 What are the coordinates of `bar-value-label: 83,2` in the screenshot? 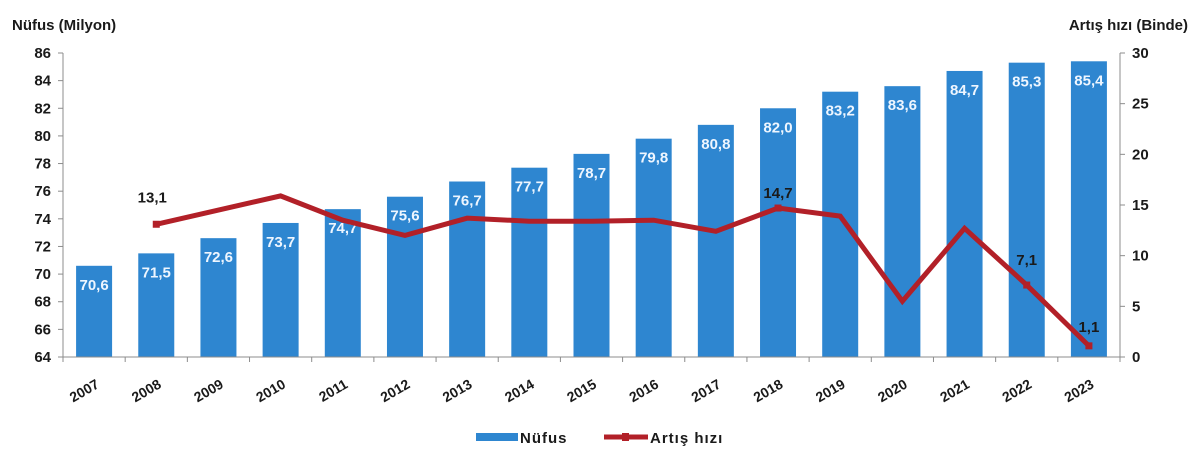 It's located at (840, 111).